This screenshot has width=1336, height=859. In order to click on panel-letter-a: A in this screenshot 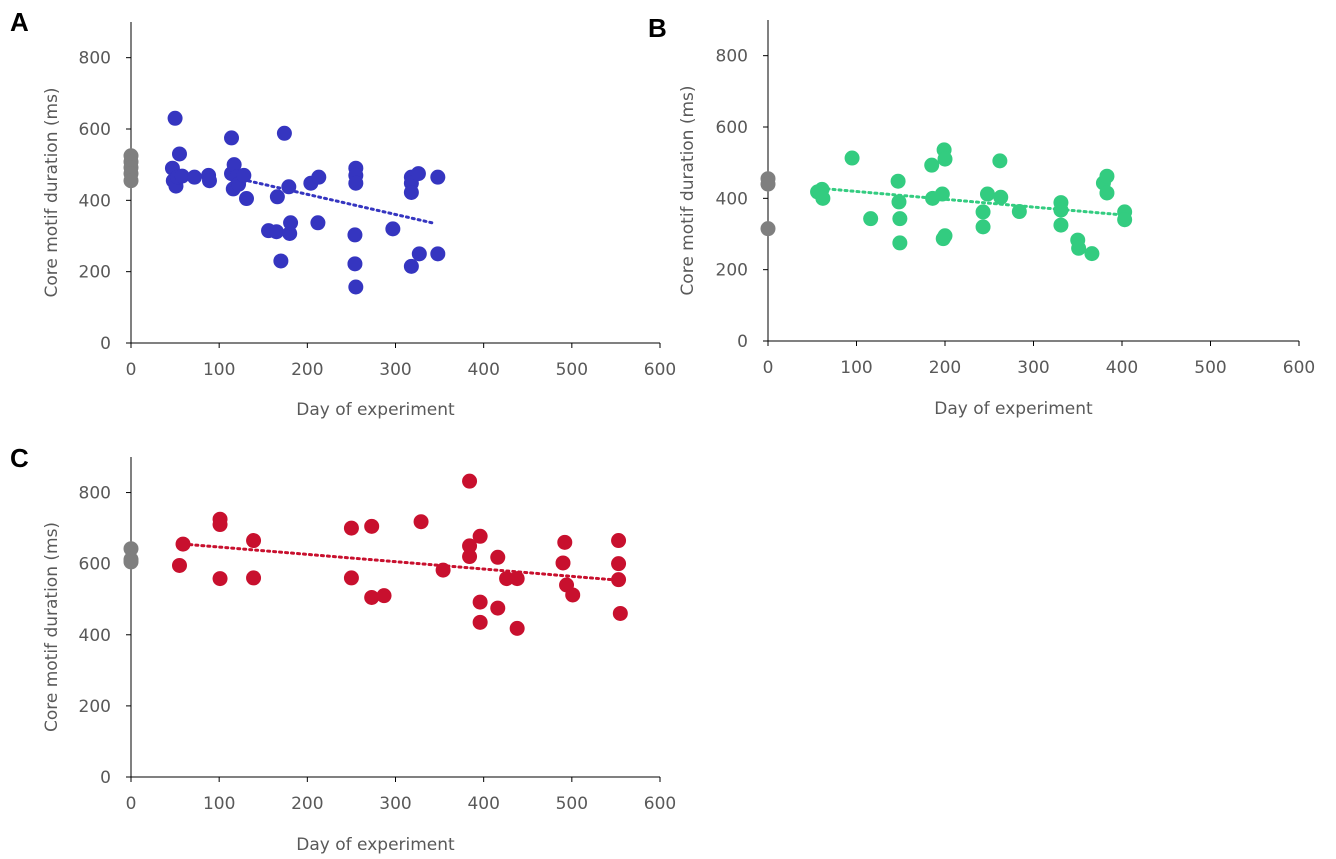, I will do `click(19, 22)`.